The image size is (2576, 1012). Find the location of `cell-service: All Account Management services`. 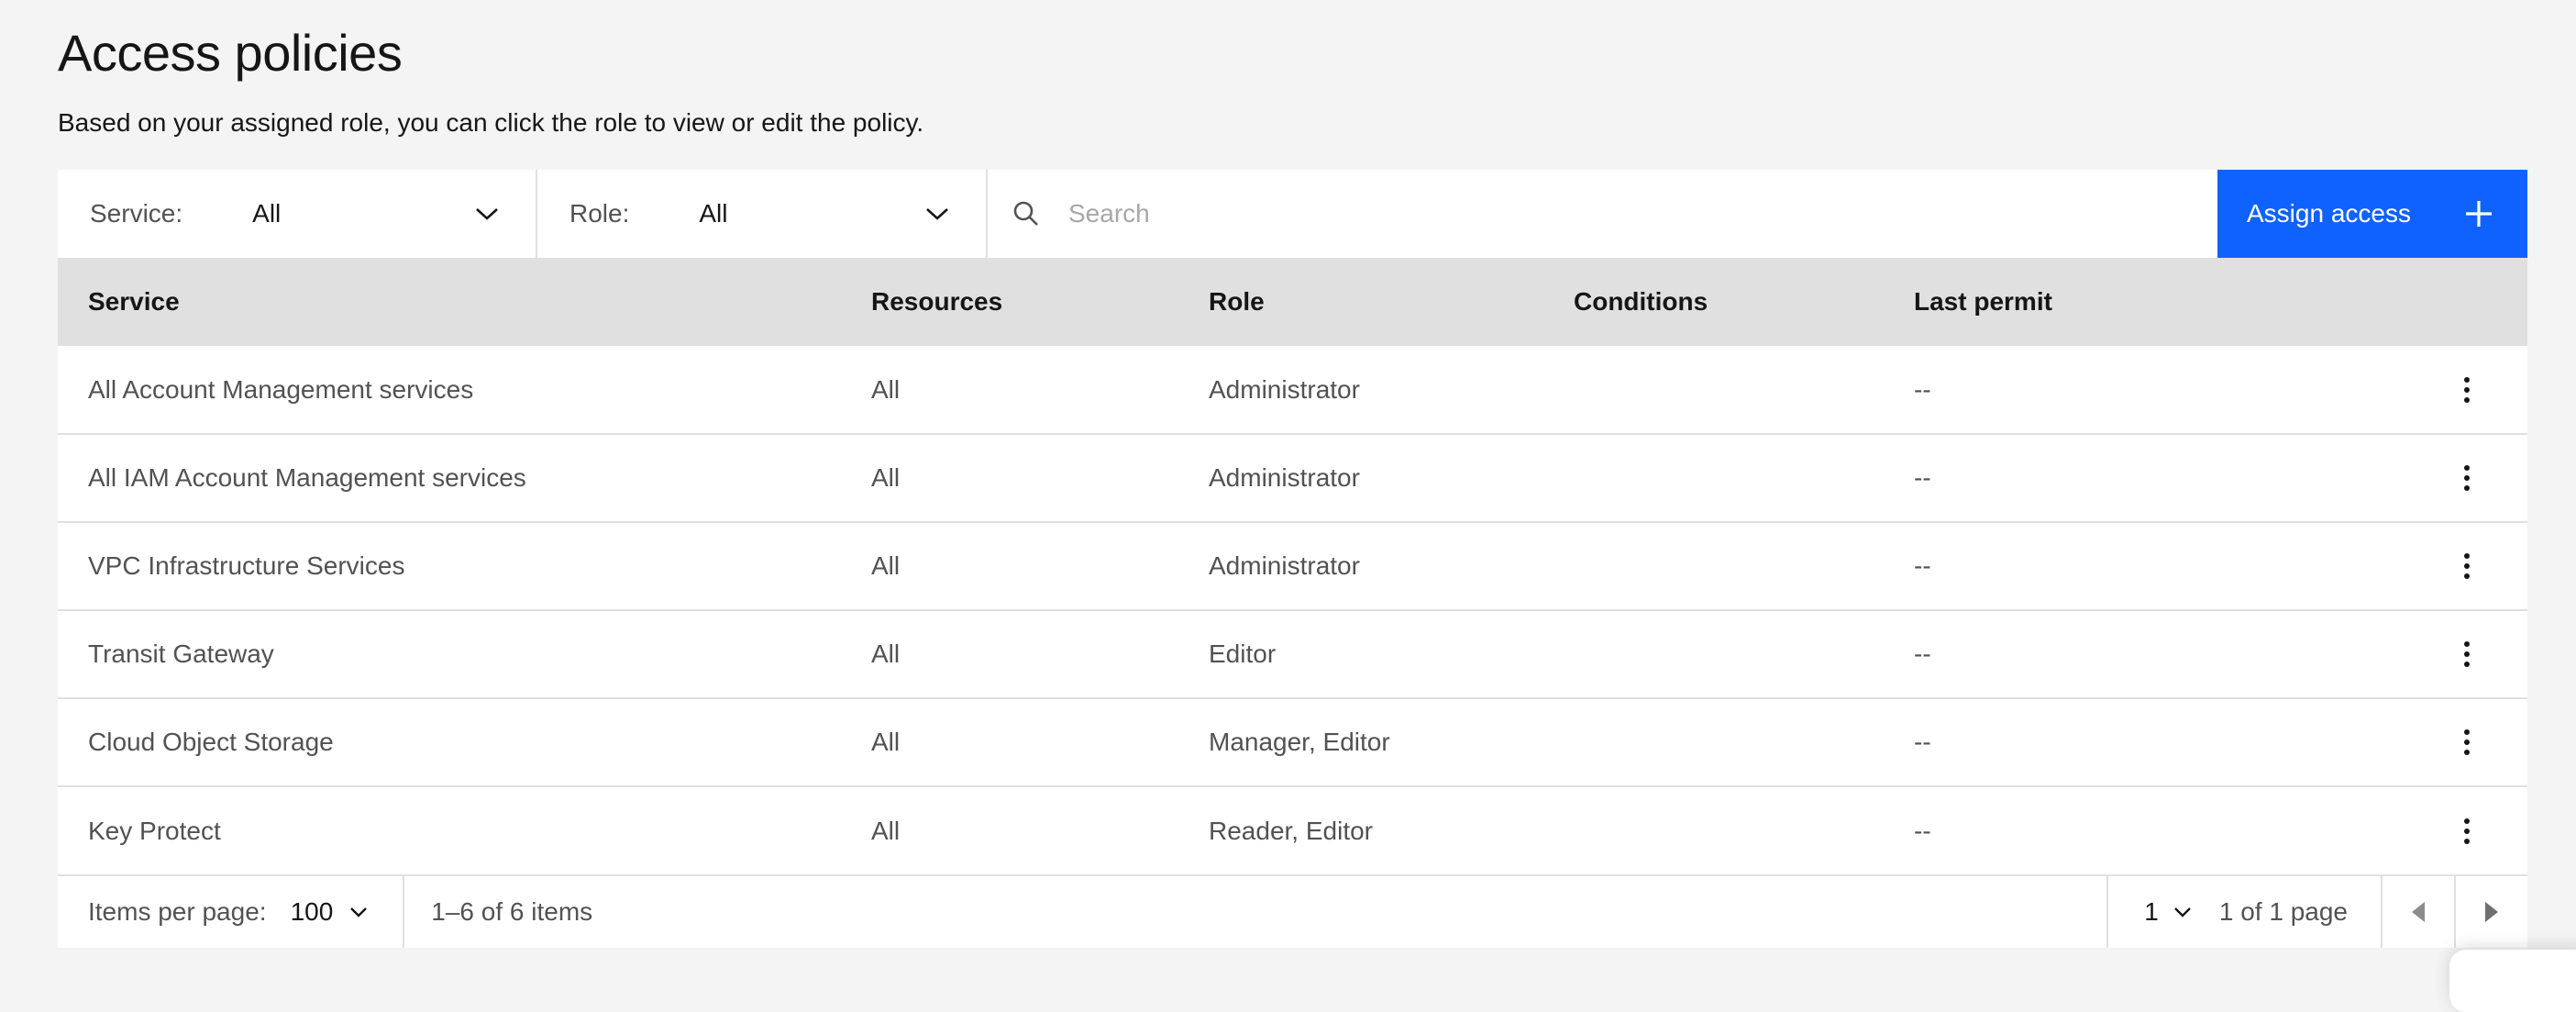

cell-service: All Account Management services is located at coordinates (464, 390).